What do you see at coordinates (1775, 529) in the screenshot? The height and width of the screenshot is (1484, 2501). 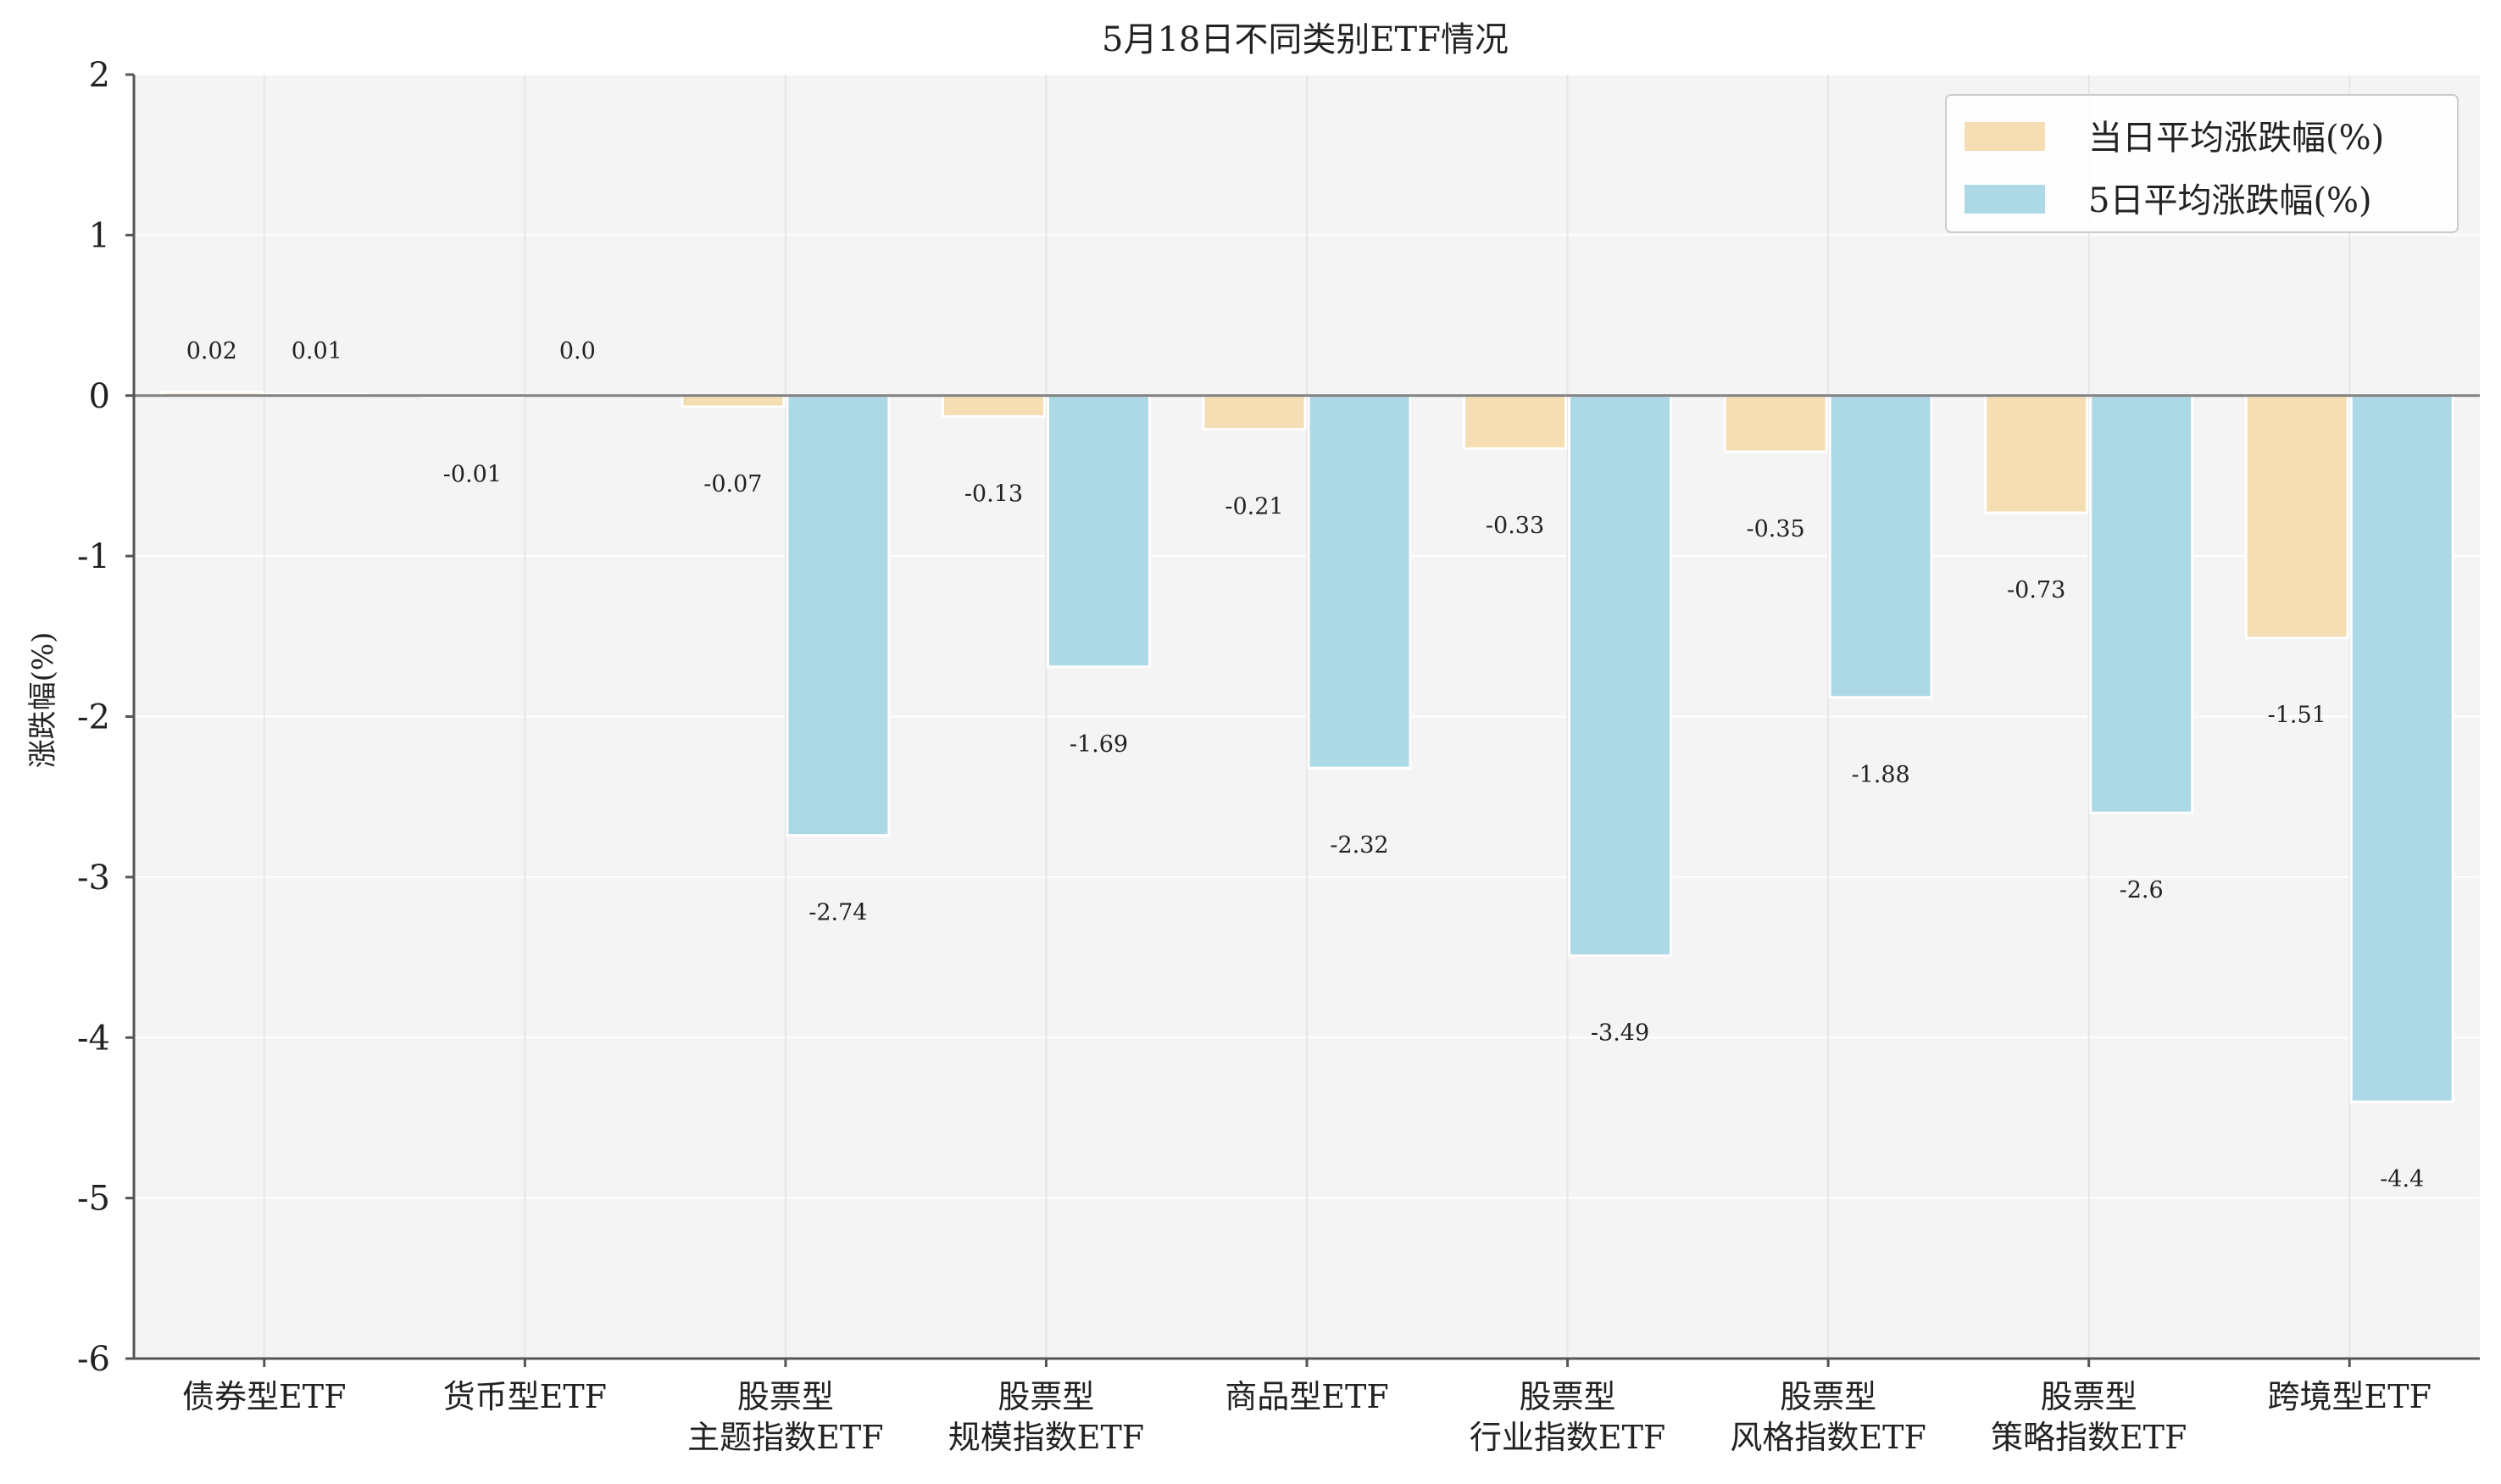 I see `data-label-series1-7: -0.35` at bounding box center [1775, 529].